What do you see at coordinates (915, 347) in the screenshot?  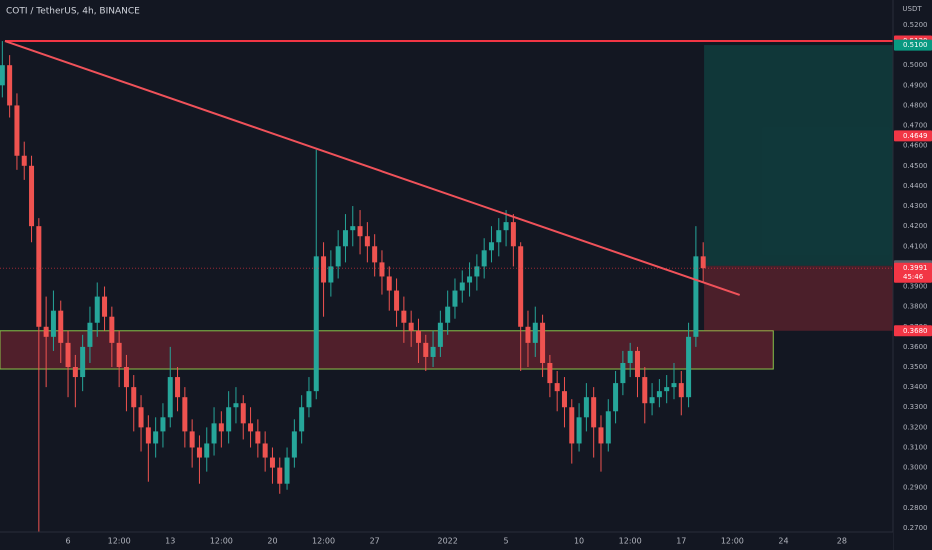 I see `y-tick-label: 0.3600` at bounding box center [915, 347].